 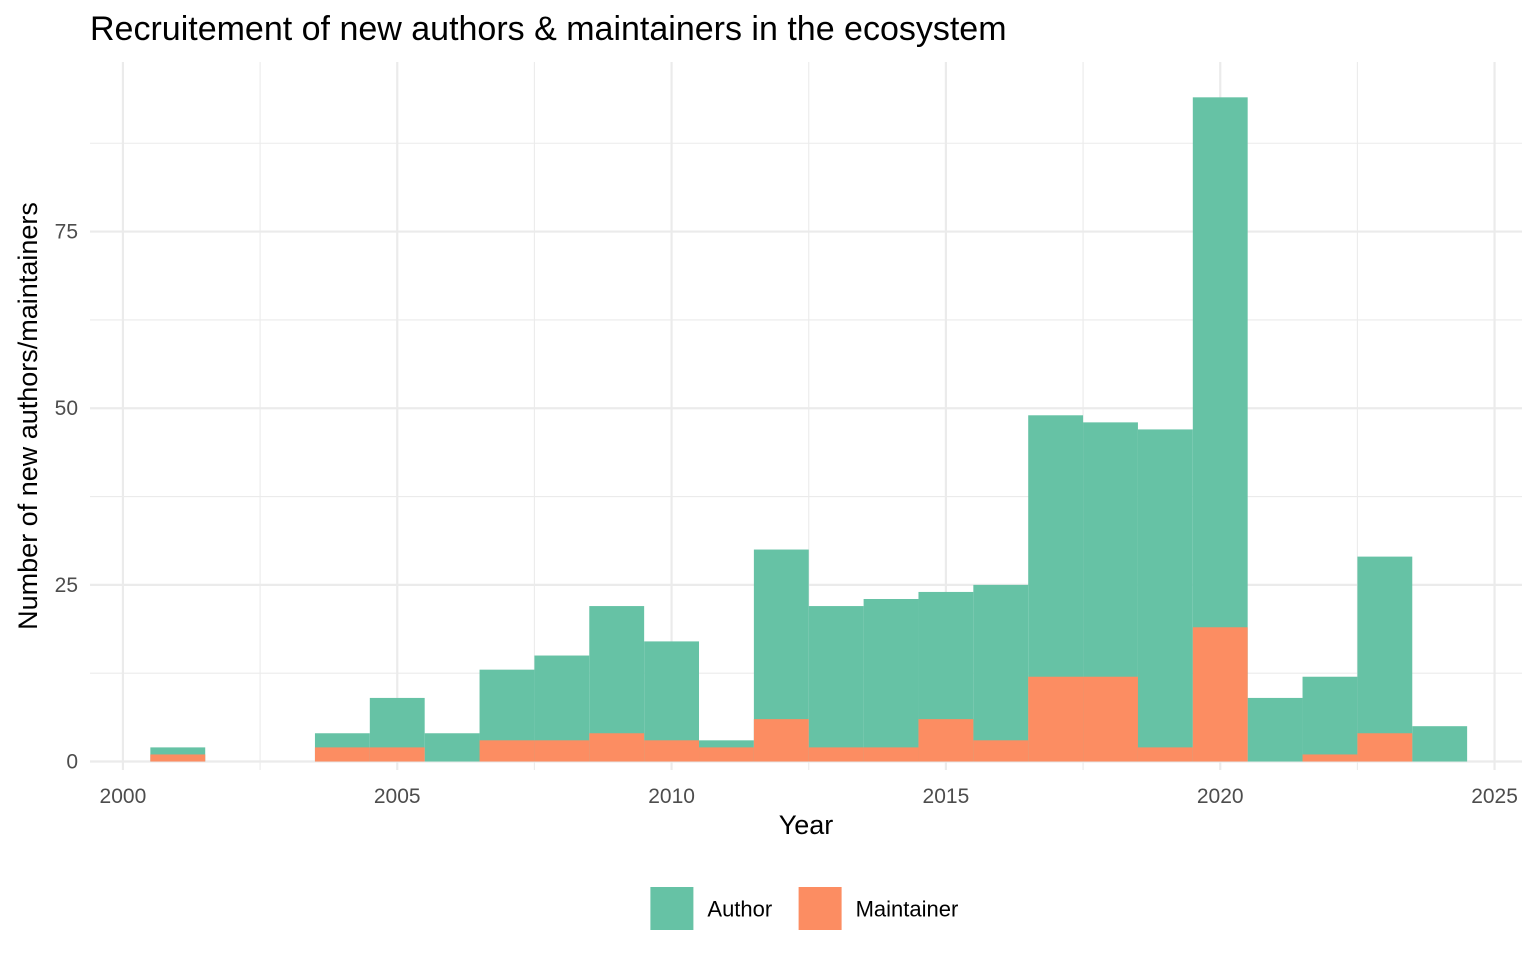 What do you see at coordinates (781, 740) in the screenshot?
I see `bar-maintainer-2012` at bounding box center [781, 740].